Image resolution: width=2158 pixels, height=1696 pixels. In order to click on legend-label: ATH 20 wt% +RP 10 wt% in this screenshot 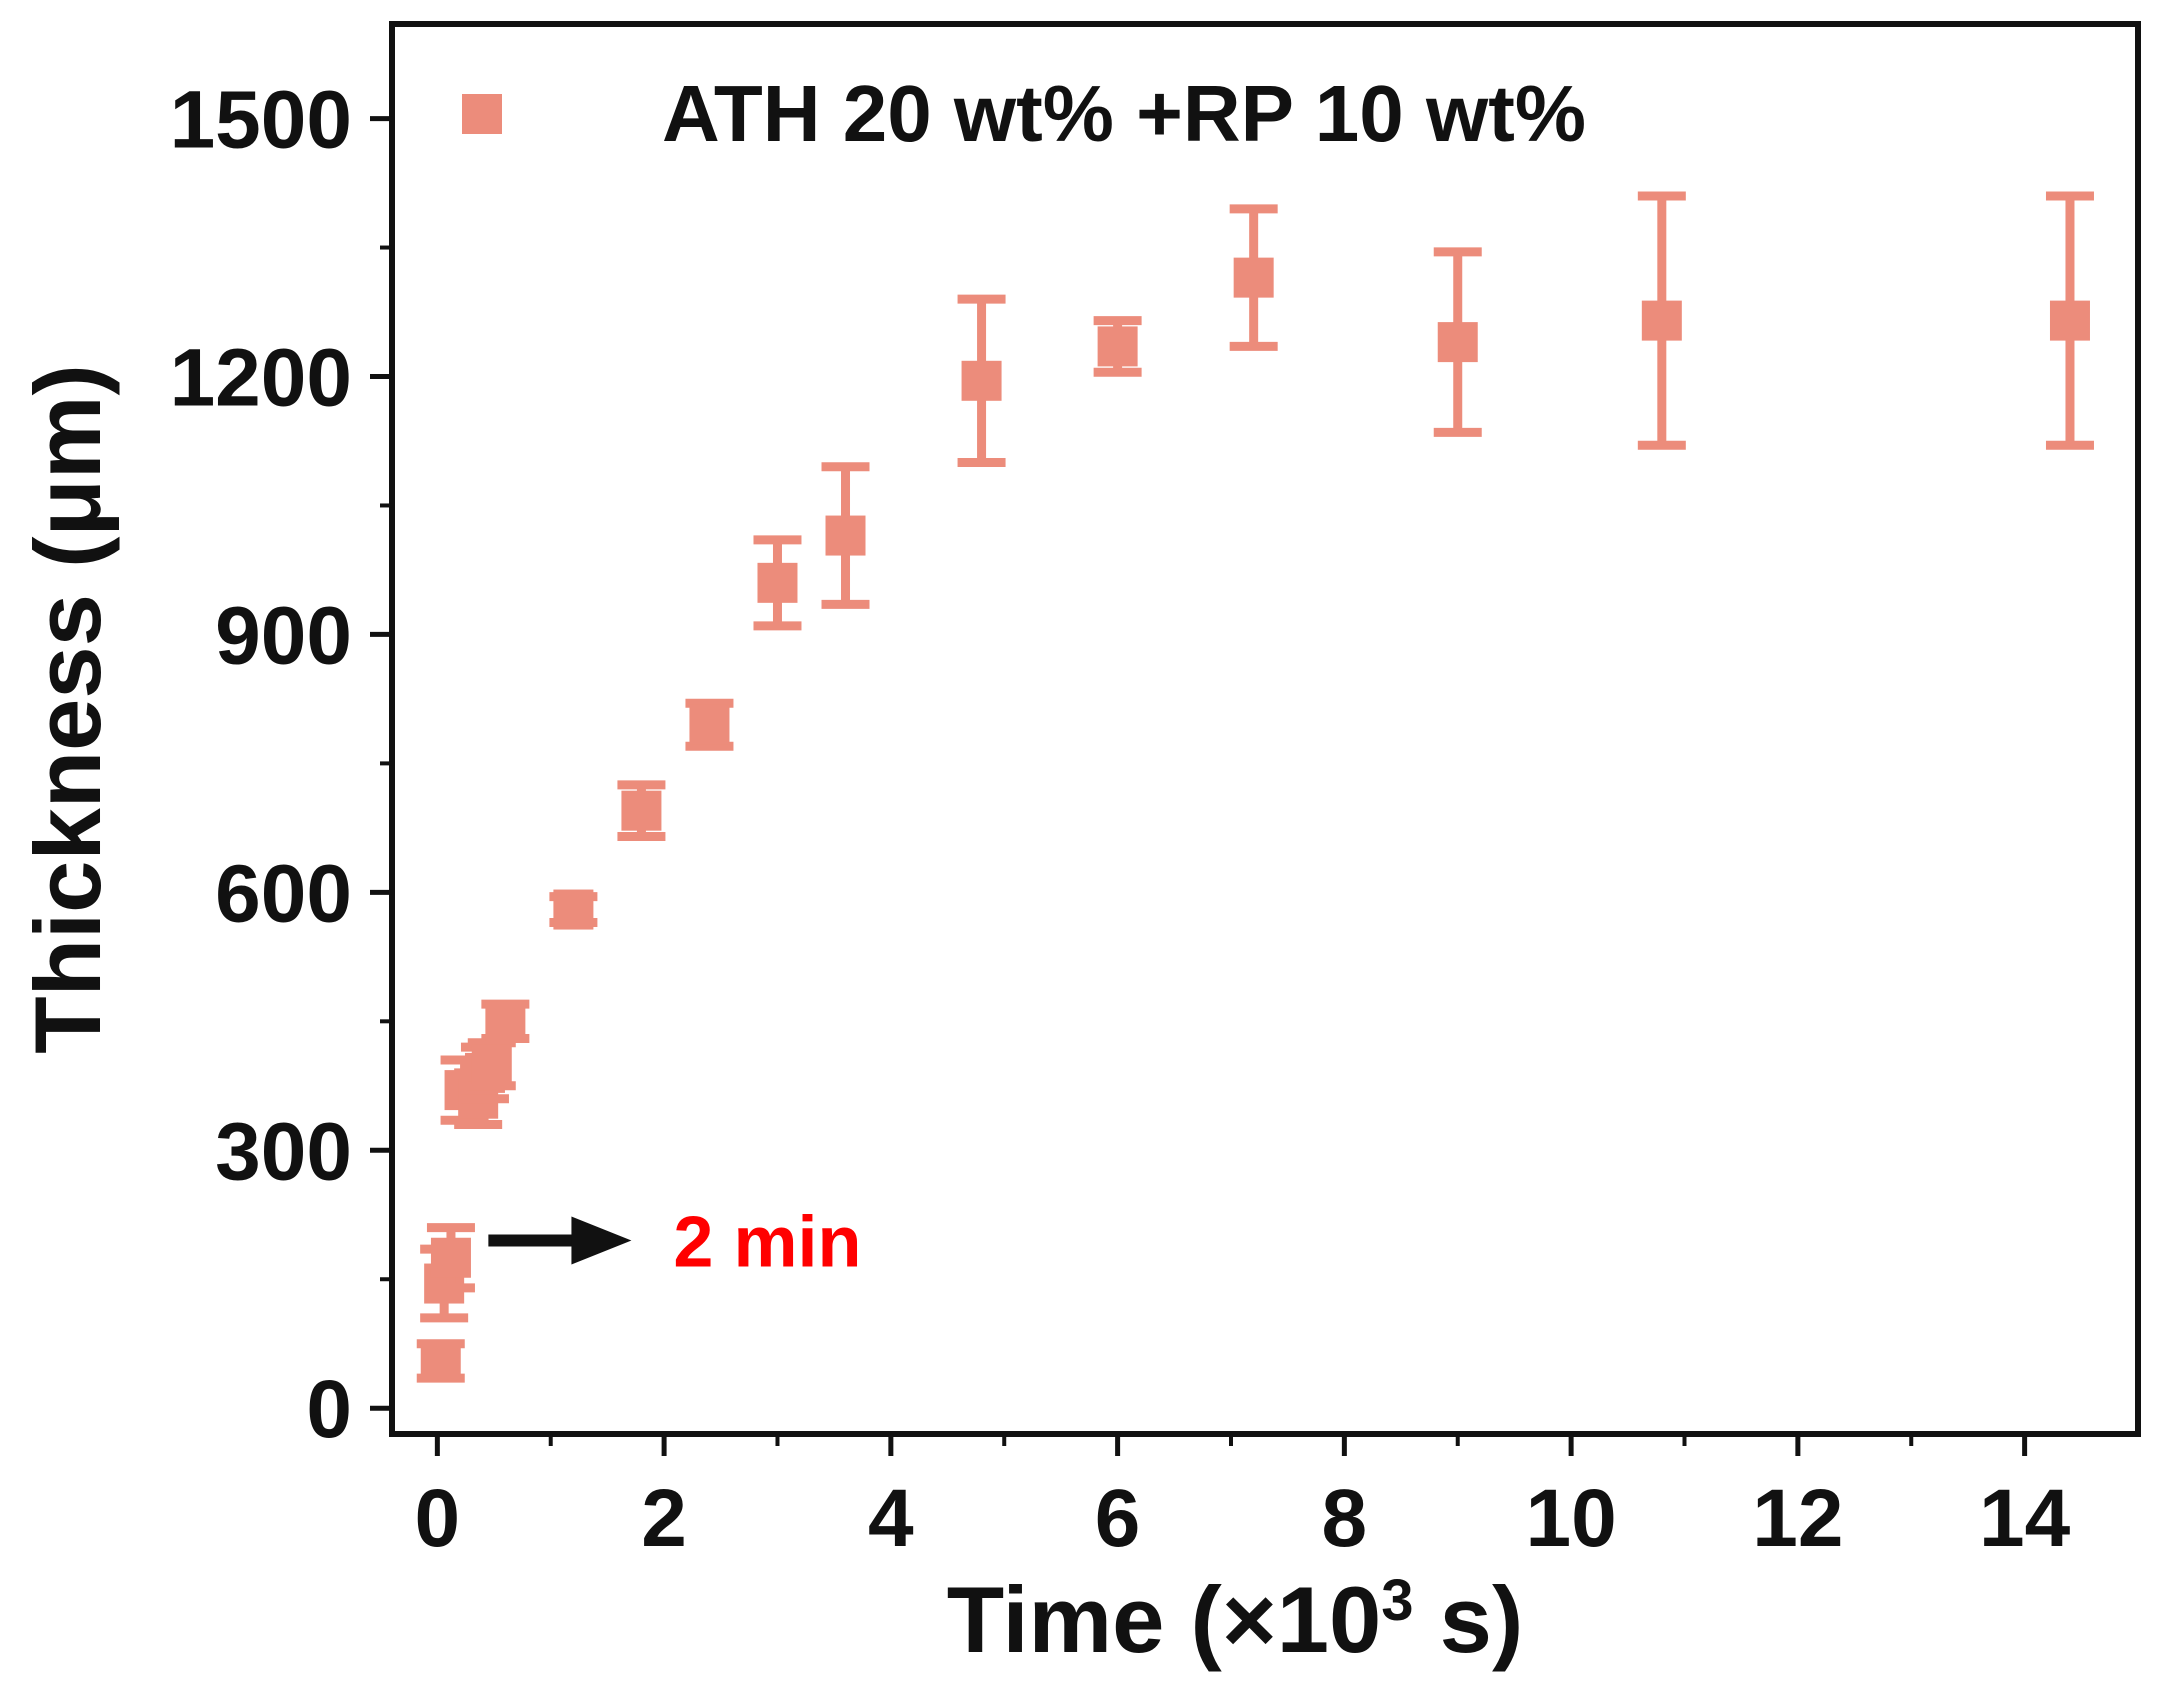, I will do `click(1124, 113)`.